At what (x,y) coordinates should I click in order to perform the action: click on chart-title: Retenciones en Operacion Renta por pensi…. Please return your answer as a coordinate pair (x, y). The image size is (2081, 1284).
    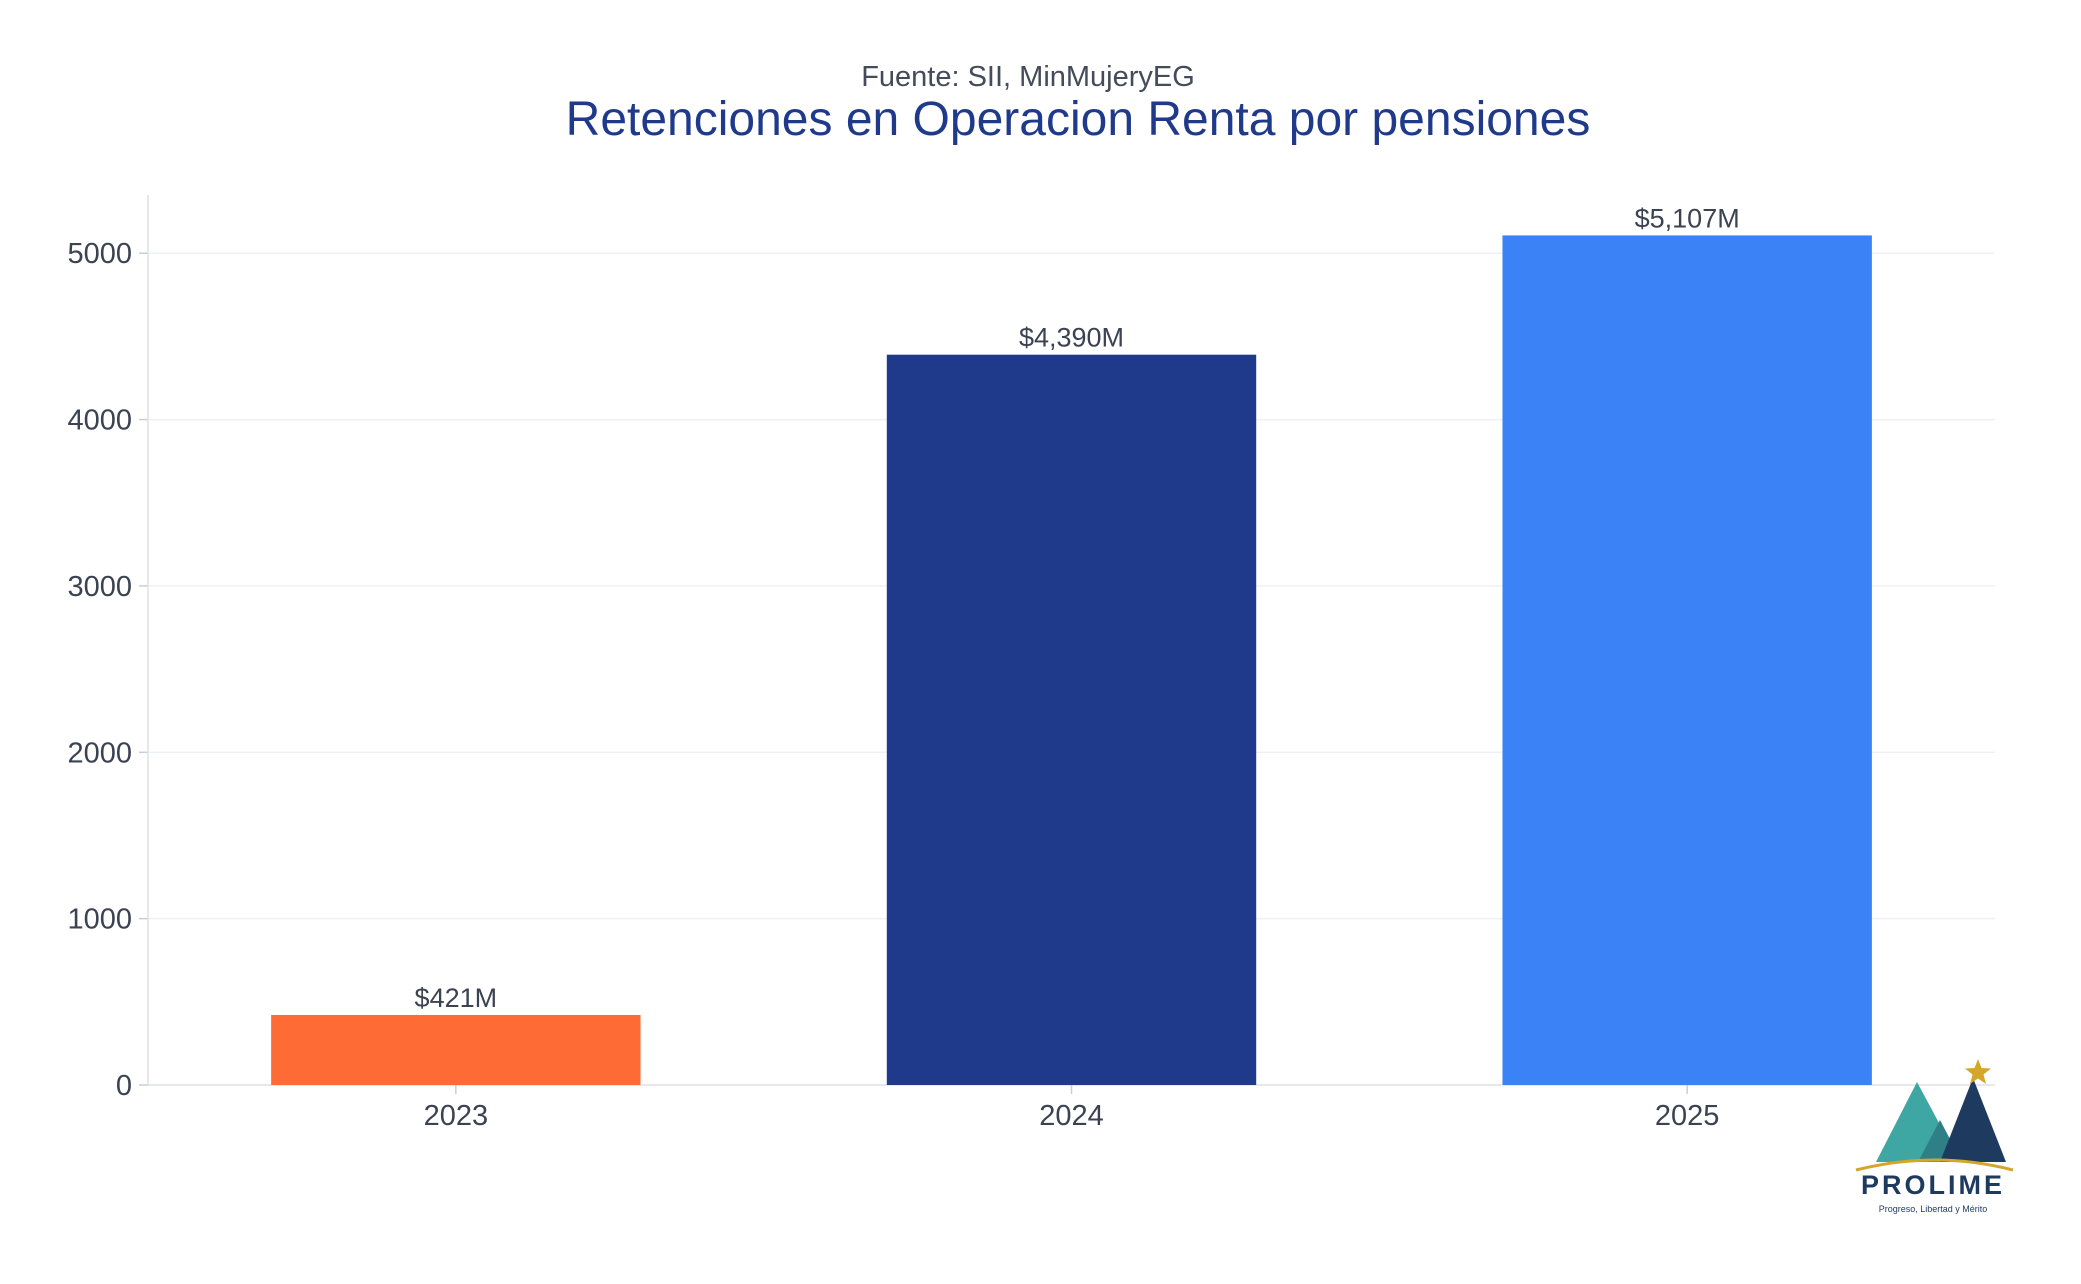
    Looking at the image, I should click on (1078, 119).